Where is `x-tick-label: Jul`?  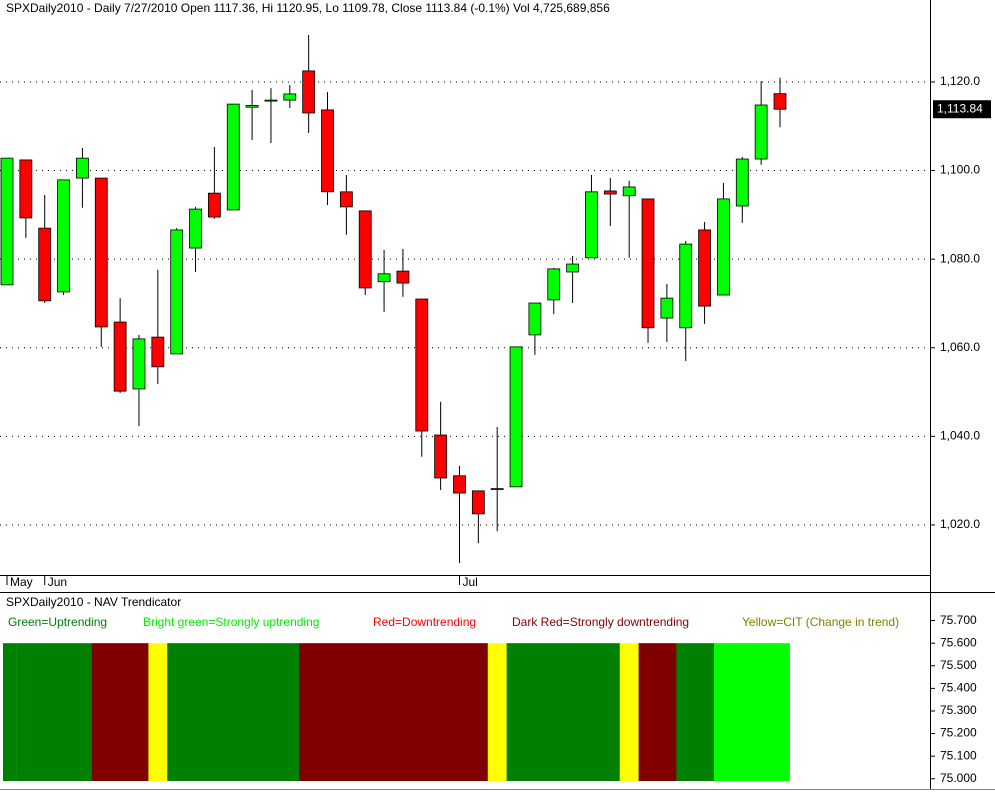 x-tick-label: Jul is located at coordinates (469, 582).